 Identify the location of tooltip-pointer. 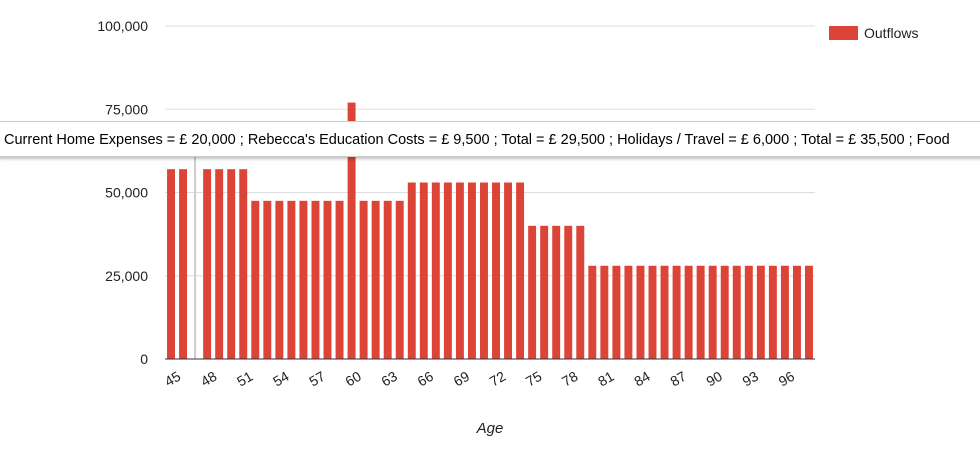
(211, 163).